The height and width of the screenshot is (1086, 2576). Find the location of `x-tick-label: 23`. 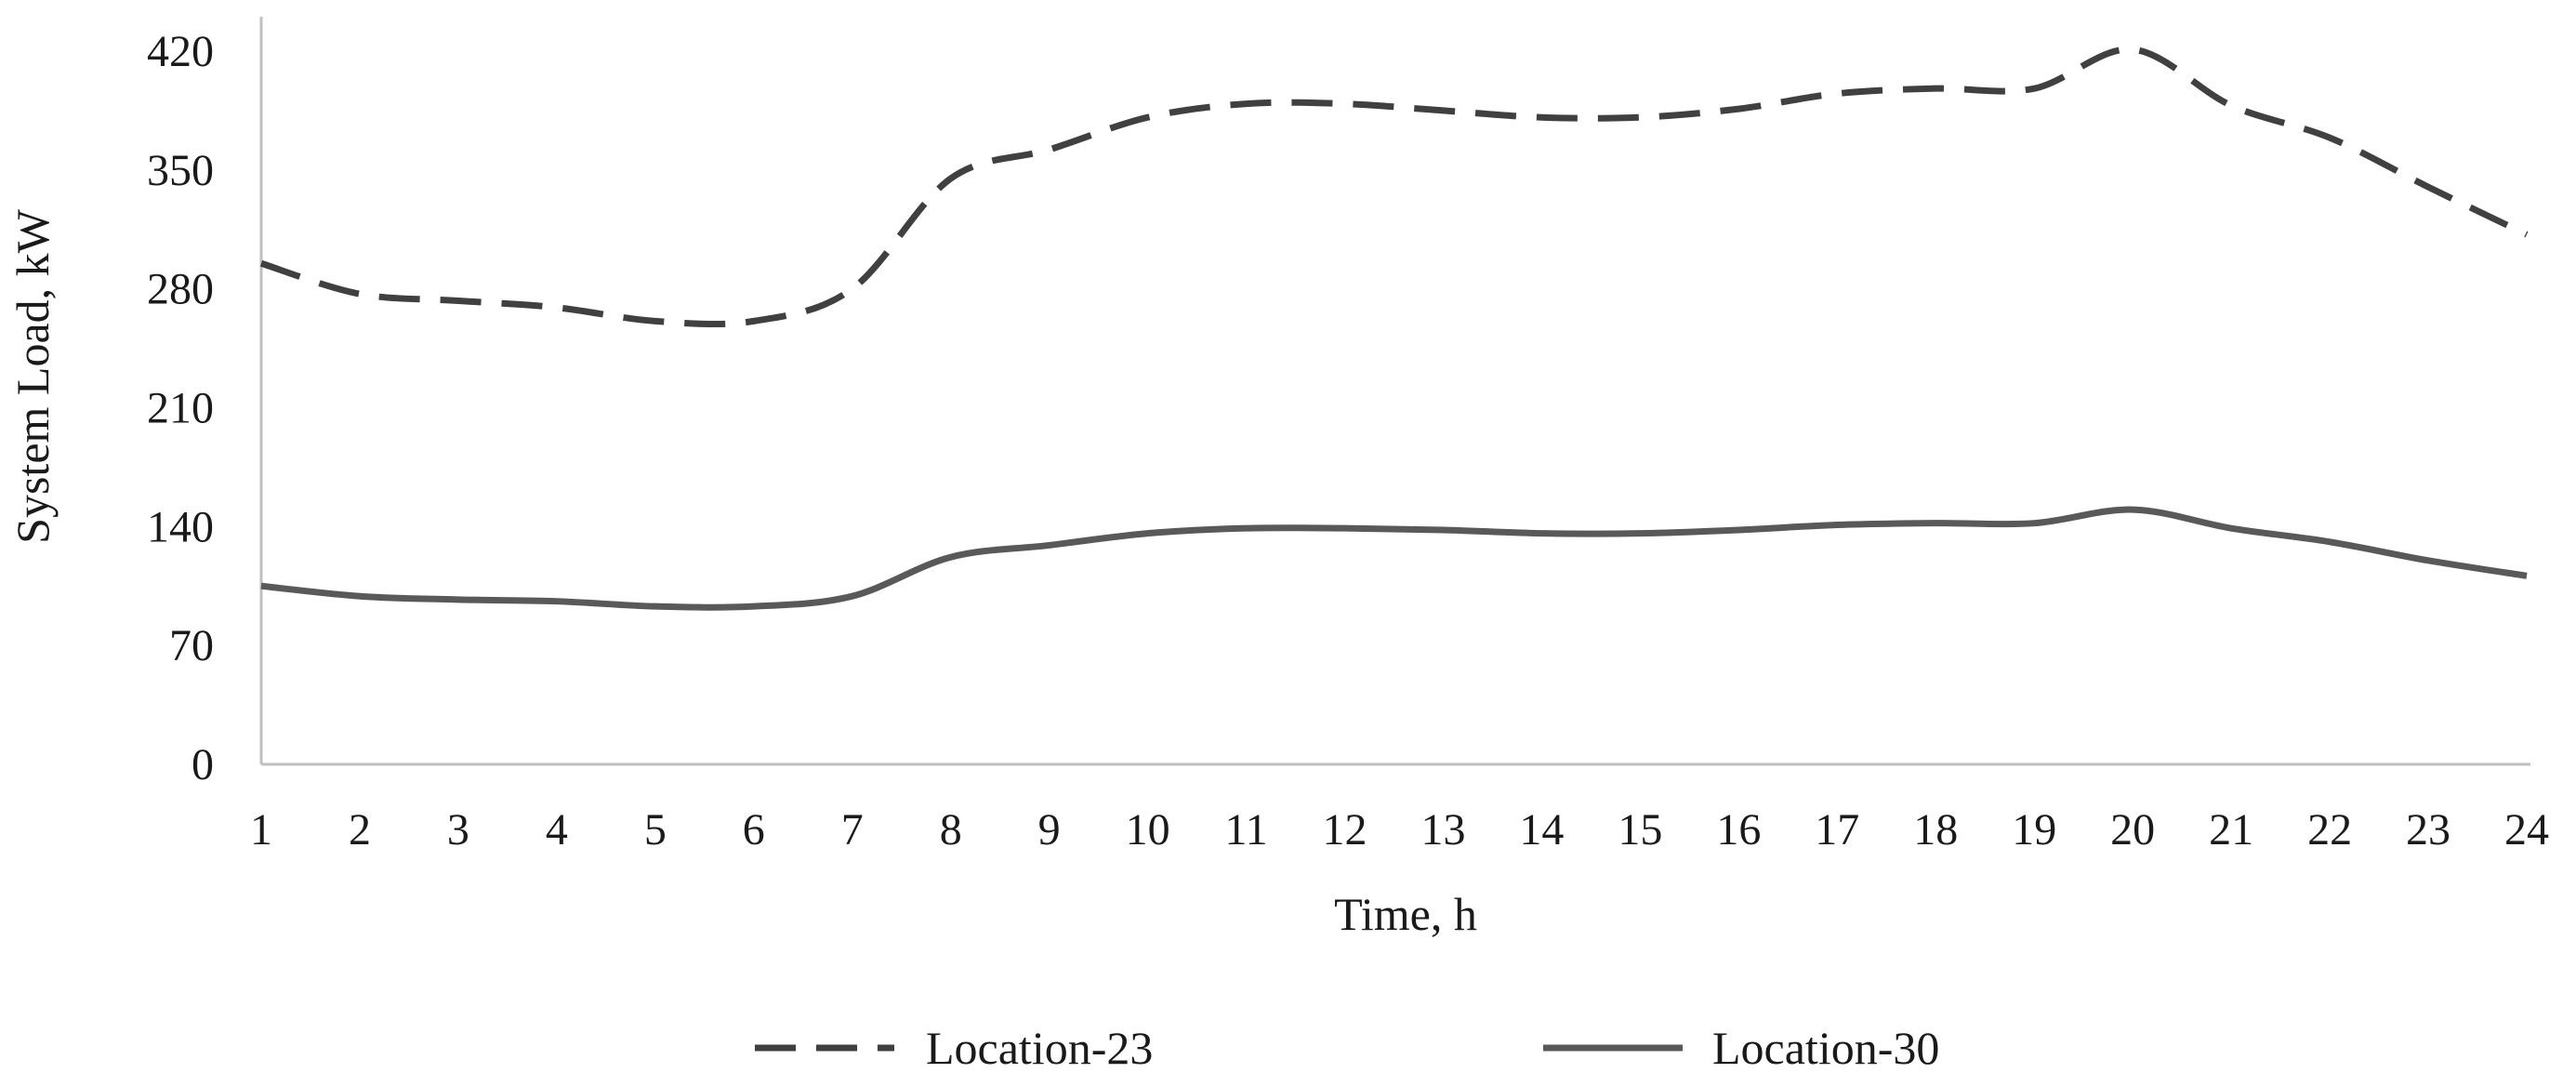

x-tick-label: 23 is located at coordinates (2428, 829).